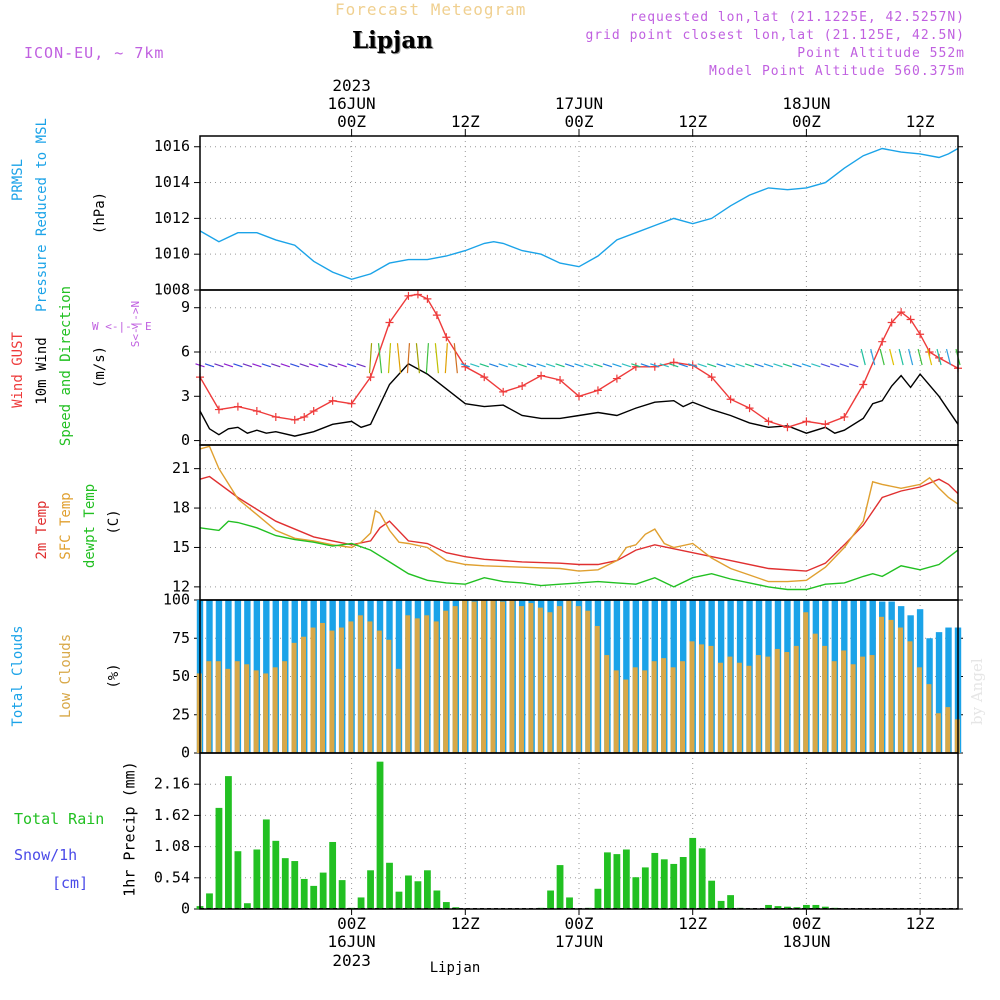 The height and width of the screenshot is (1000, 1000). I want to click on y-tick-label: 50, so click(181, 676).